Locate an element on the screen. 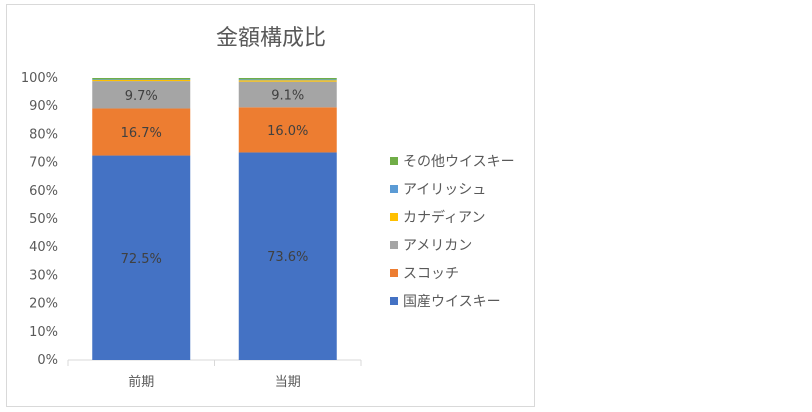  legend-label: アイリッシュ is located at coordinates (444, 190).